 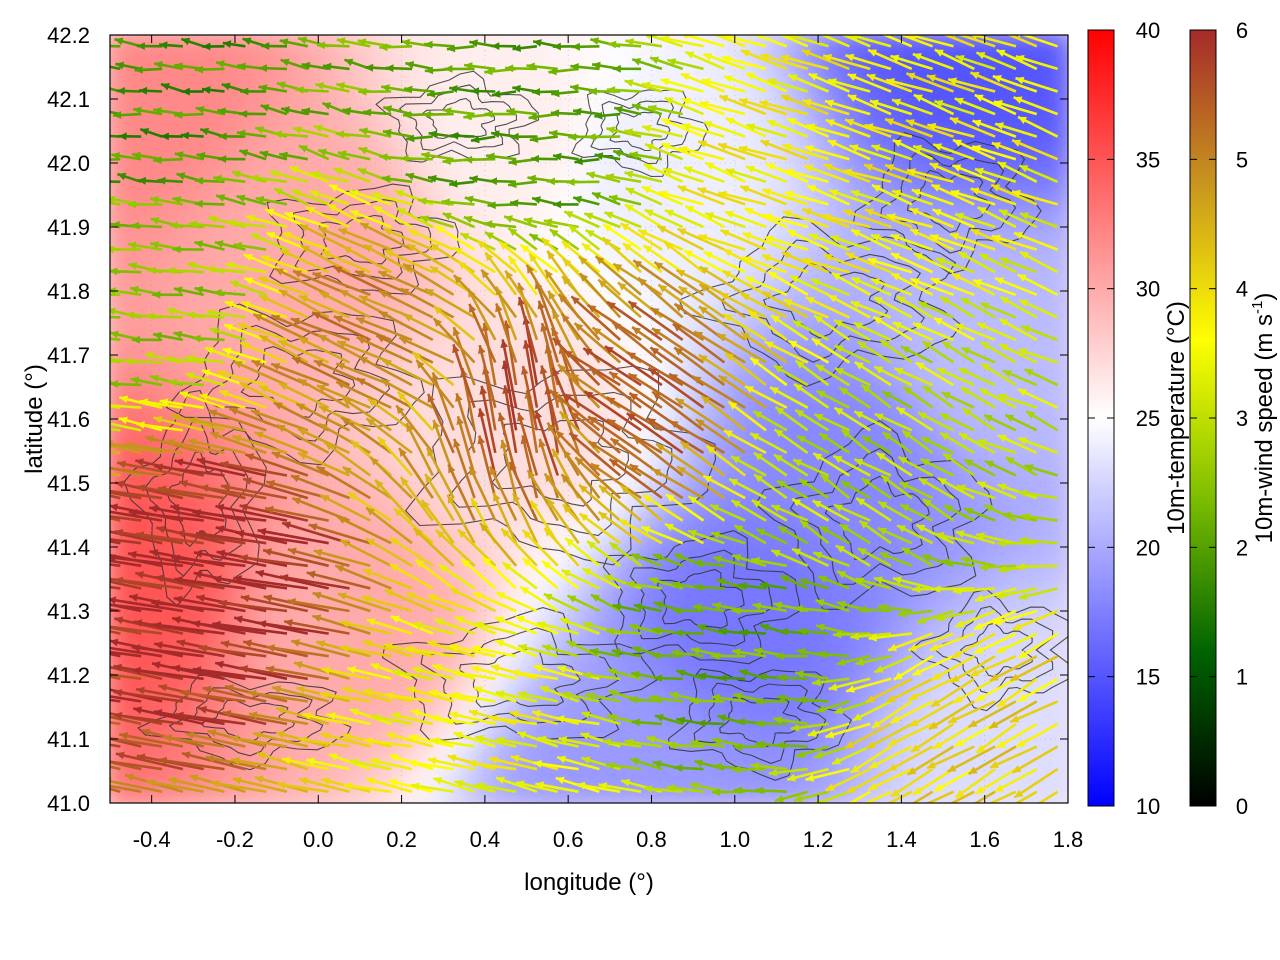 What do you see at coordinates (68, 227) in the screenshot?
I see `y-tick-label: 41.9` at bounding box center [68, 227].